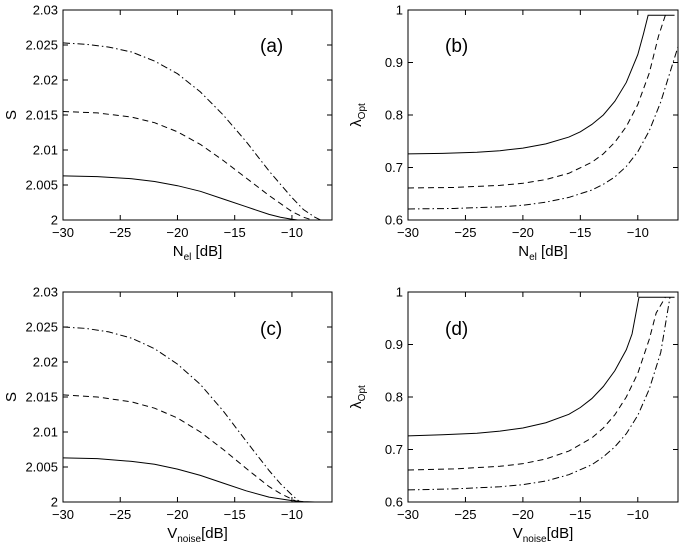 The height and width of the screenshot is (550, 692). I want to click on panel-label: (a), so click(271, 46).